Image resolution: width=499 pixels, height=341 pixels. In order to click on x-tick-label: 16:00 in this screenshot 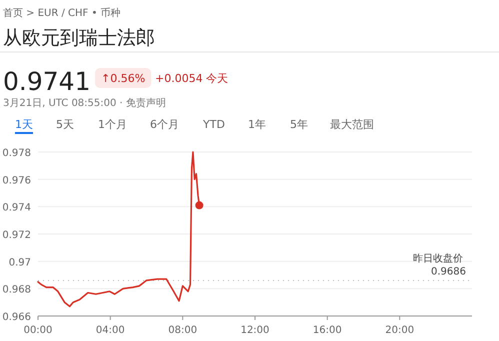, I will do `click(327, 330)`.